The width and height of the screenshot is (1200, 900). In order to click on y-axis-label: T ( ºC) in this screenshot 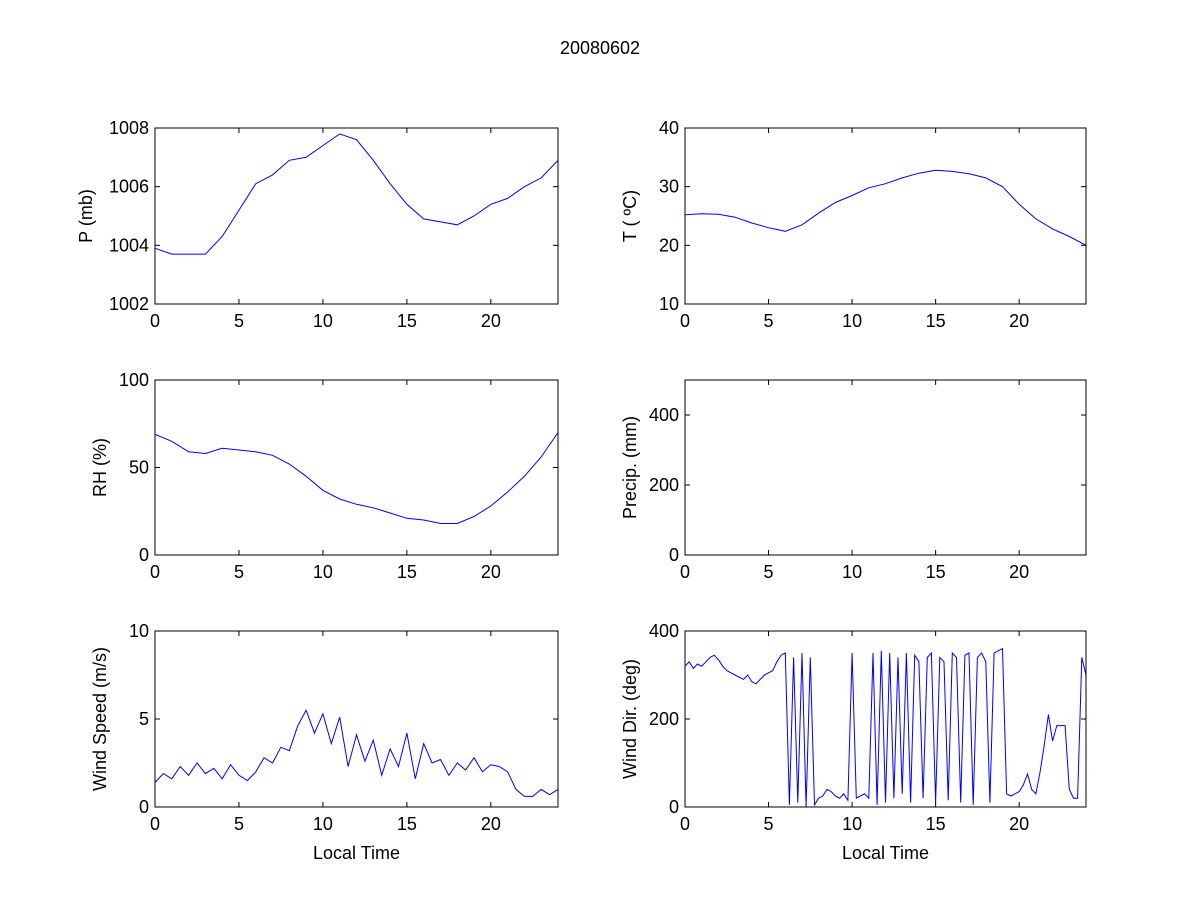, I will do `click(630, 216)`.